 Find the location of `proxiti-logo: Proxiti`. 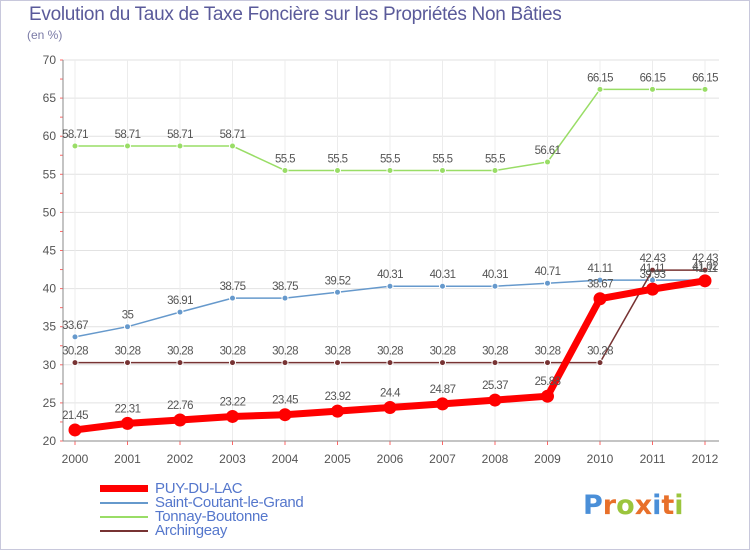

proxiti-logo: Proxiti is located at coordinates (633, 505).